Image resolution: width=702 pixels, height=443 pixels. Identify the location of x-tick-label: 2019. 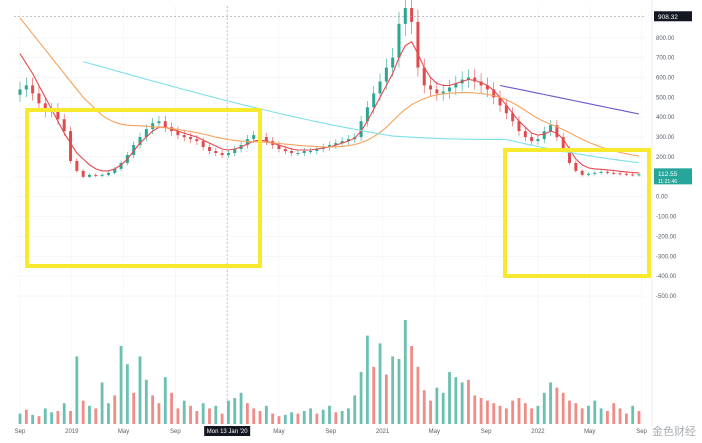
(72, 432).